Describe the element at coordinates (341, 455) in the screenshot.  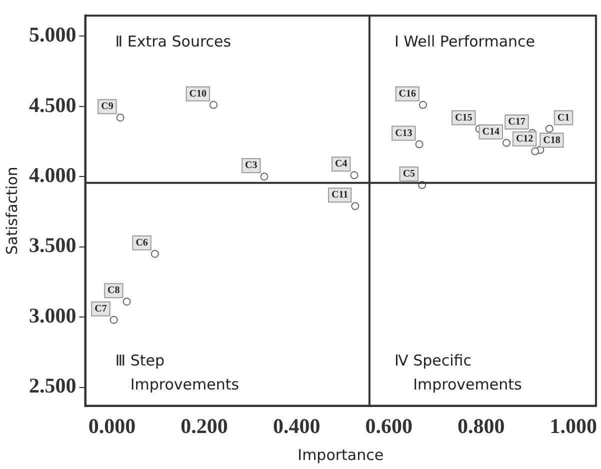
I see `x-axis-title: Importance` at that location.